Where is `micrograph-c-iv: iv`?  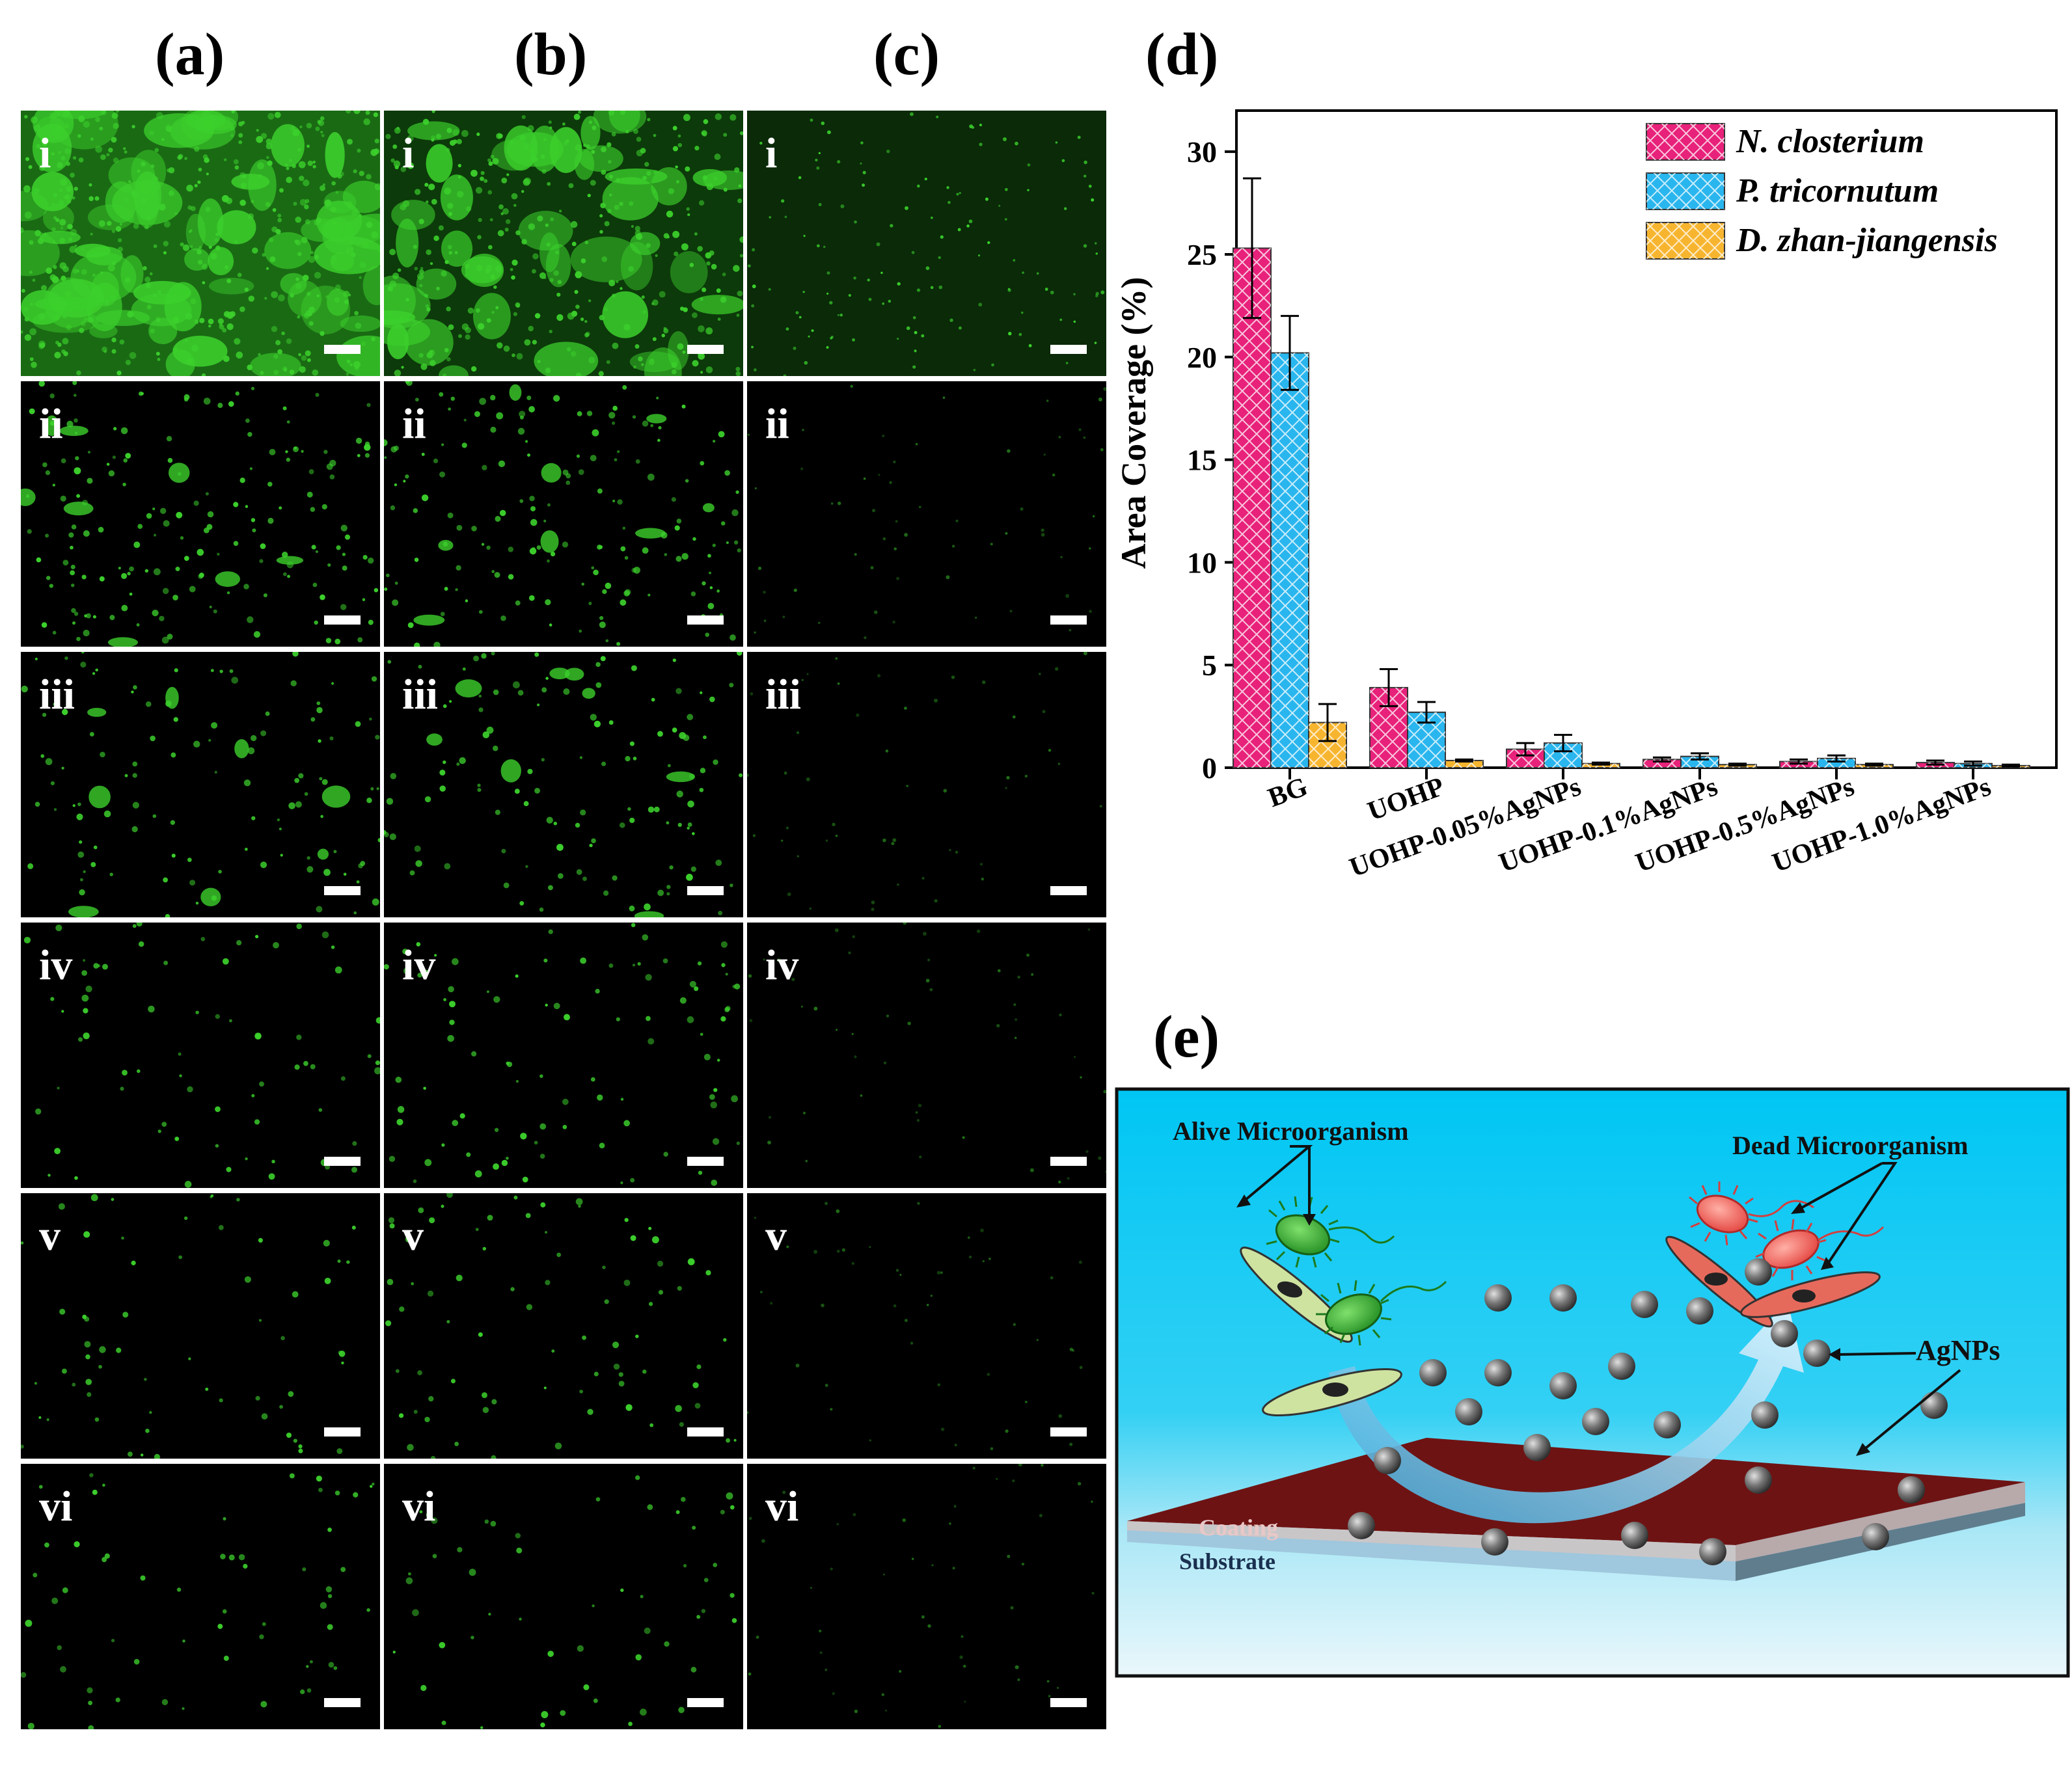 micrograph-c-iv: iv is located at coordinates (926, 1055).